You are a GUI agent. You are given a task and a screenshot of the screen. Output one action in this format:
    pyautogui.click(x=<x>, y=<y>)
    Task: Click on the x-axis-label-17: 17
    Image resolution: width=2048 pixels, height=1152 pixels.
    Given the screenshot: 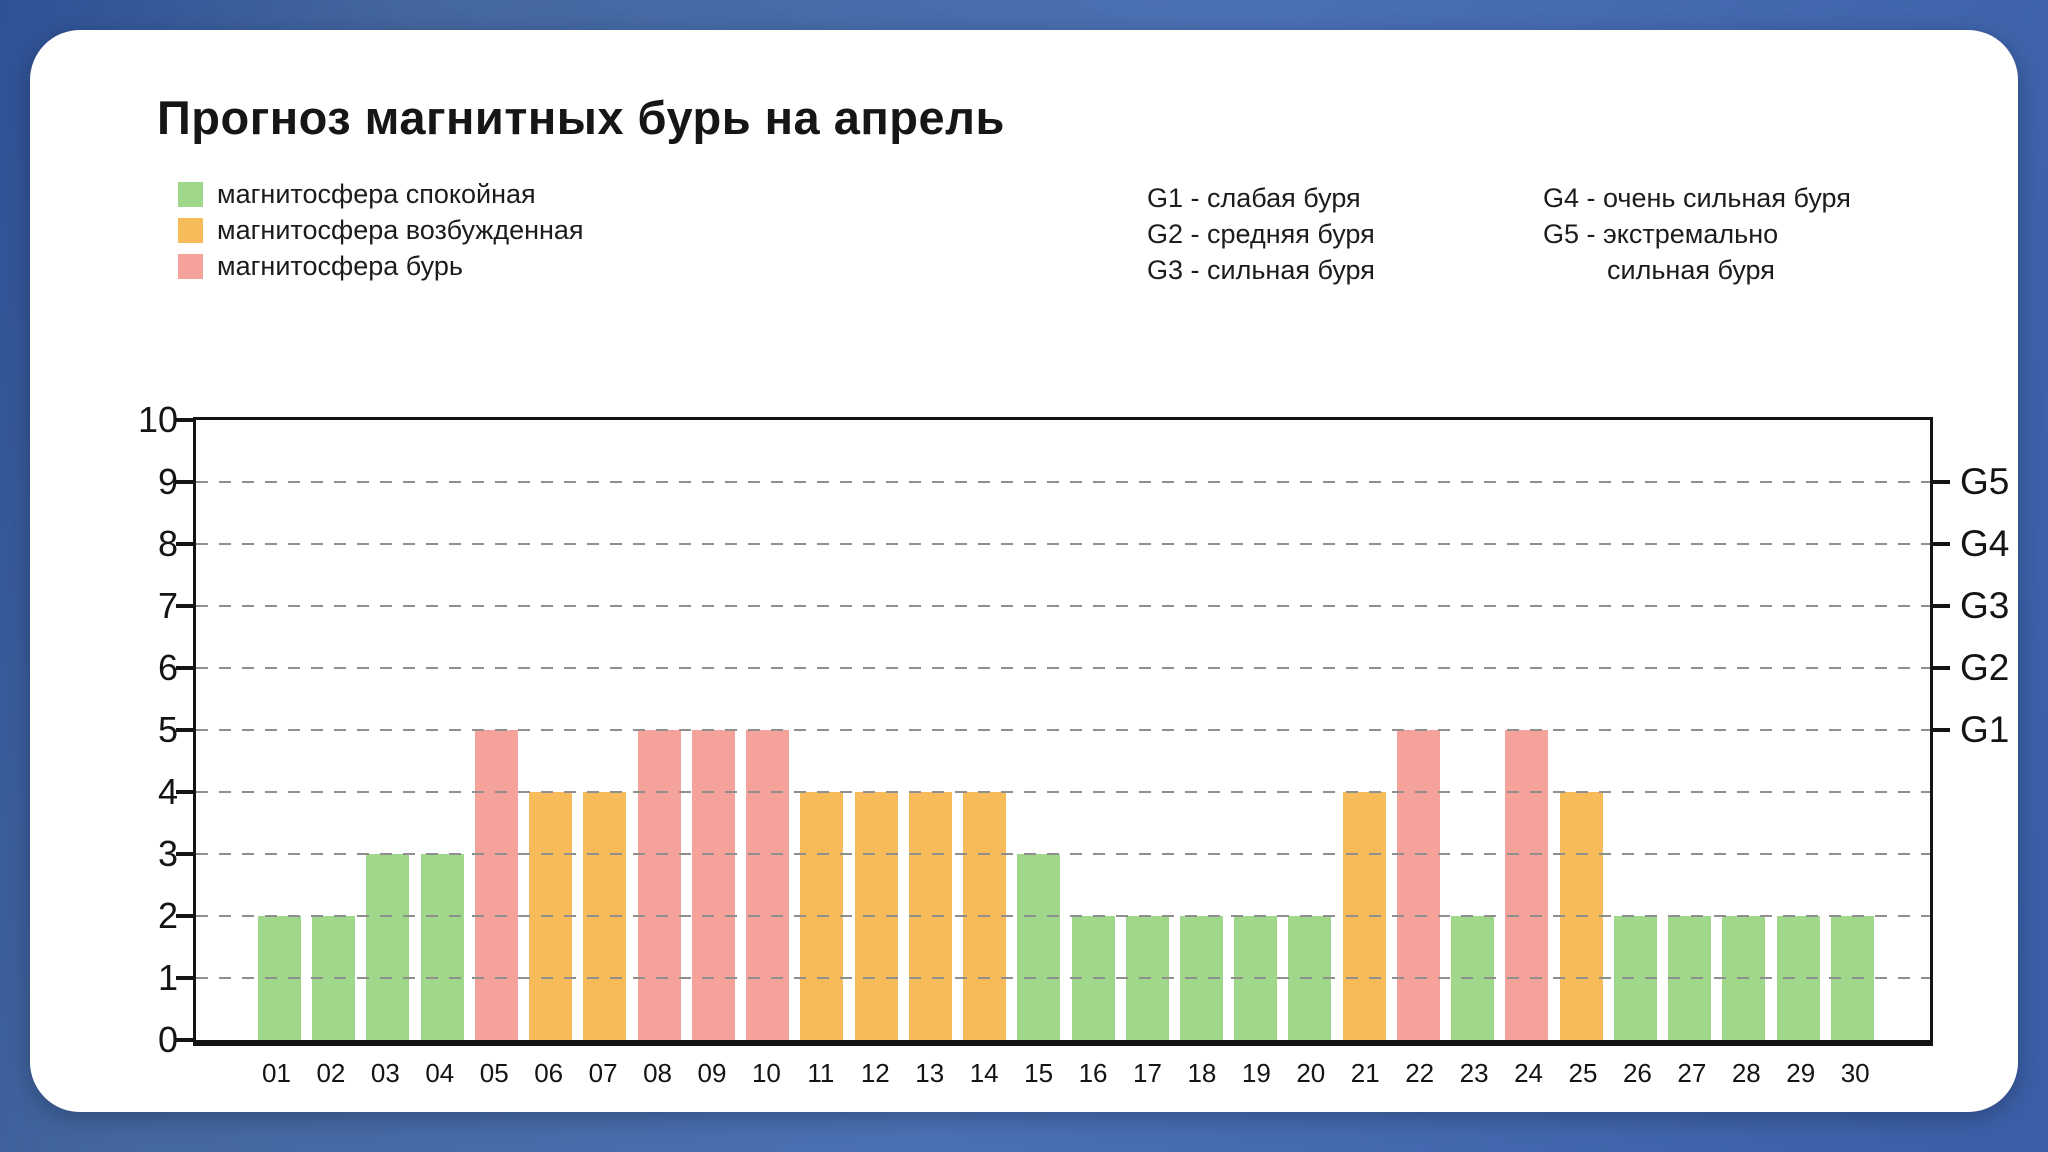 What is the action you would take?
    pyautogui.click(x=1147, y=1073)
    